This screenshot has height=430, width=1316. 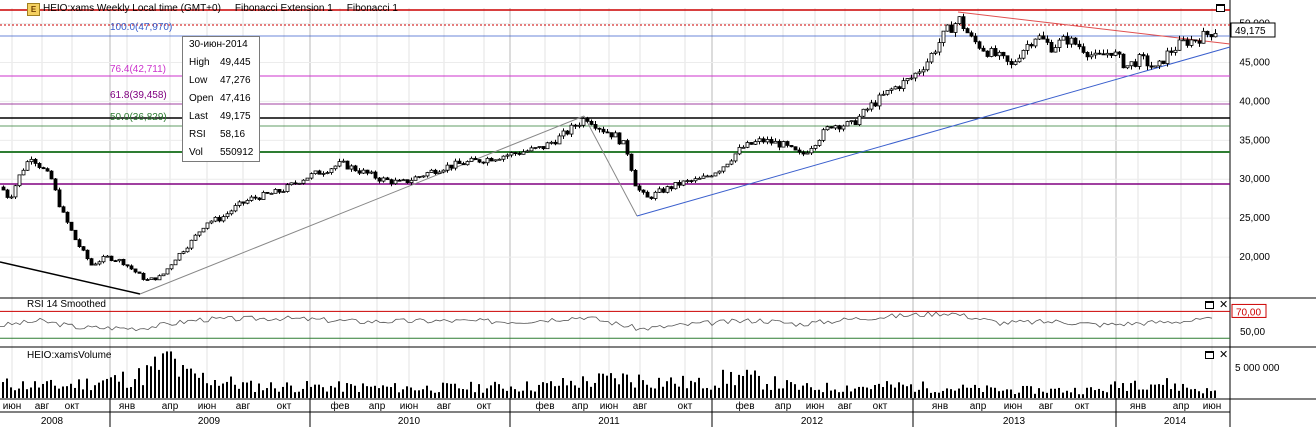 I want to click on main-pane-maximize-button, so click(x=1220, y=8).